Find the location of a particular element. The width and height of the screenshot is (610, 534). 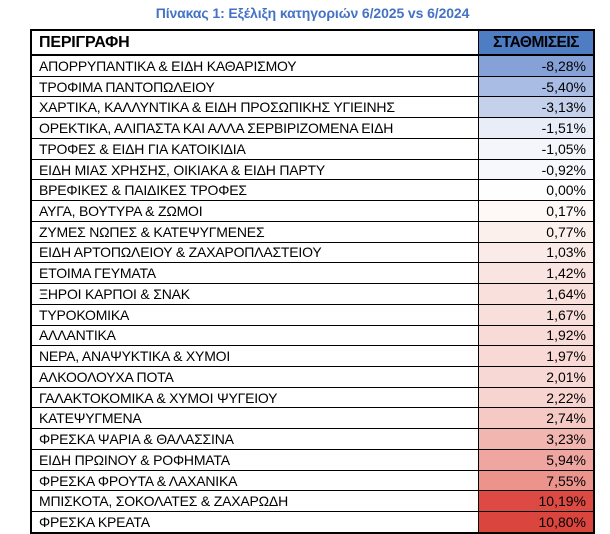

column-header-description: ΠΕΡΙΓΡΑΦΗ is located at coordinates (255, 42).